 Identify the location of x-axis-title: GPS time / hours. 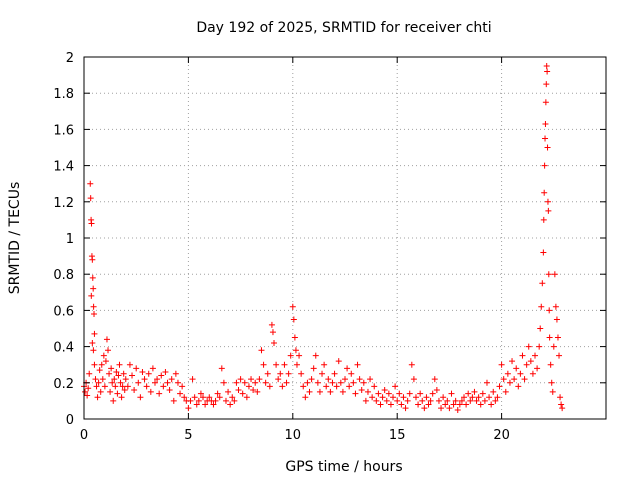
(343, 467).